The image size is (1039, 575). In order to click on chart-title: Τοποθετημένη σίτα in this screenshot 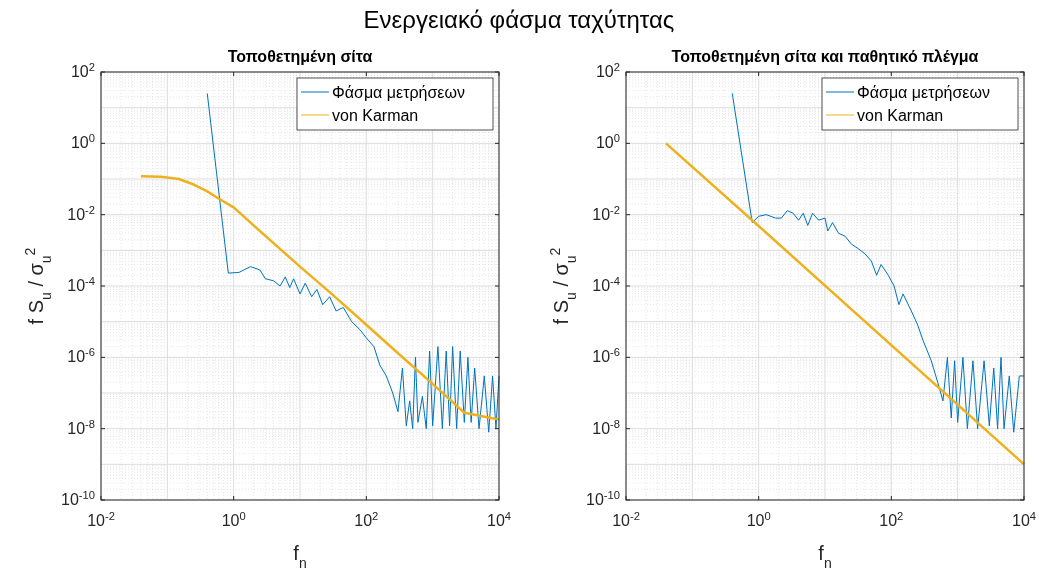, I will do `click(300, 56)`.